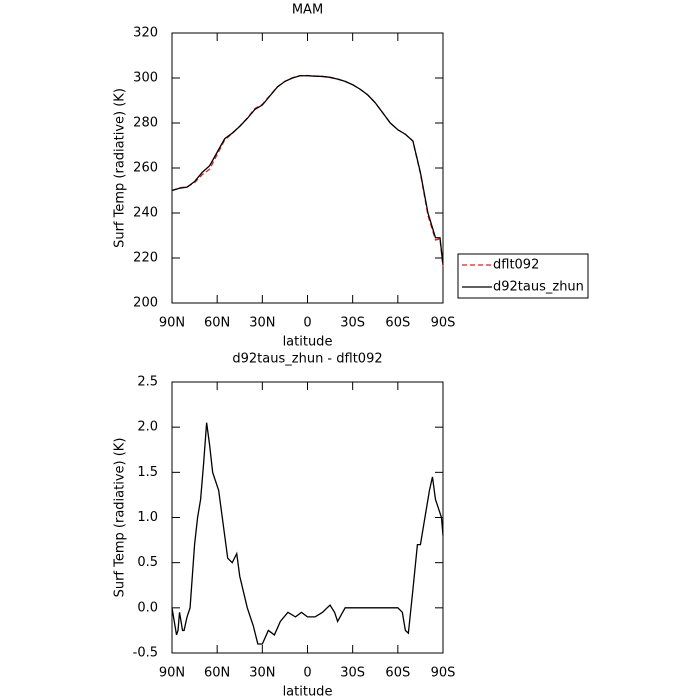  What do you see at coordinates (516, 265) in the screenshot?
I see `legend-label: dflt092` at bounding box center [516, 265].